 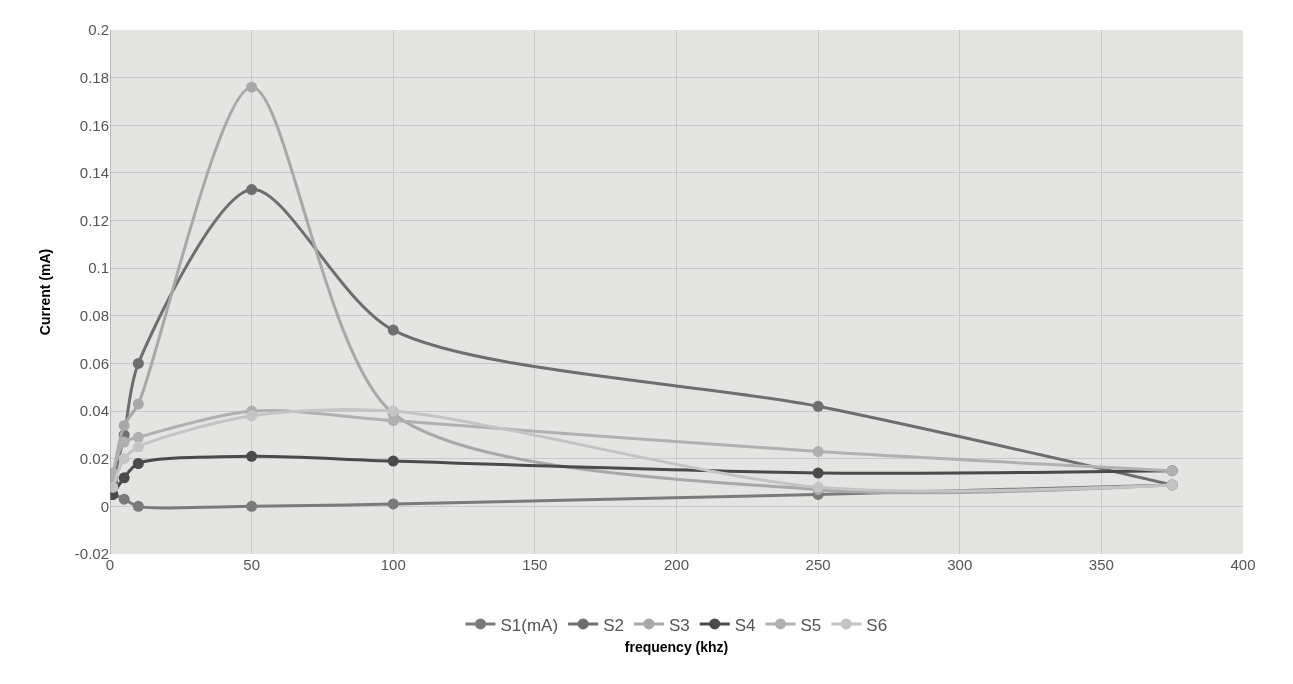 I want to click on y-tick-label: 0.16, so click(x=94, y=125).